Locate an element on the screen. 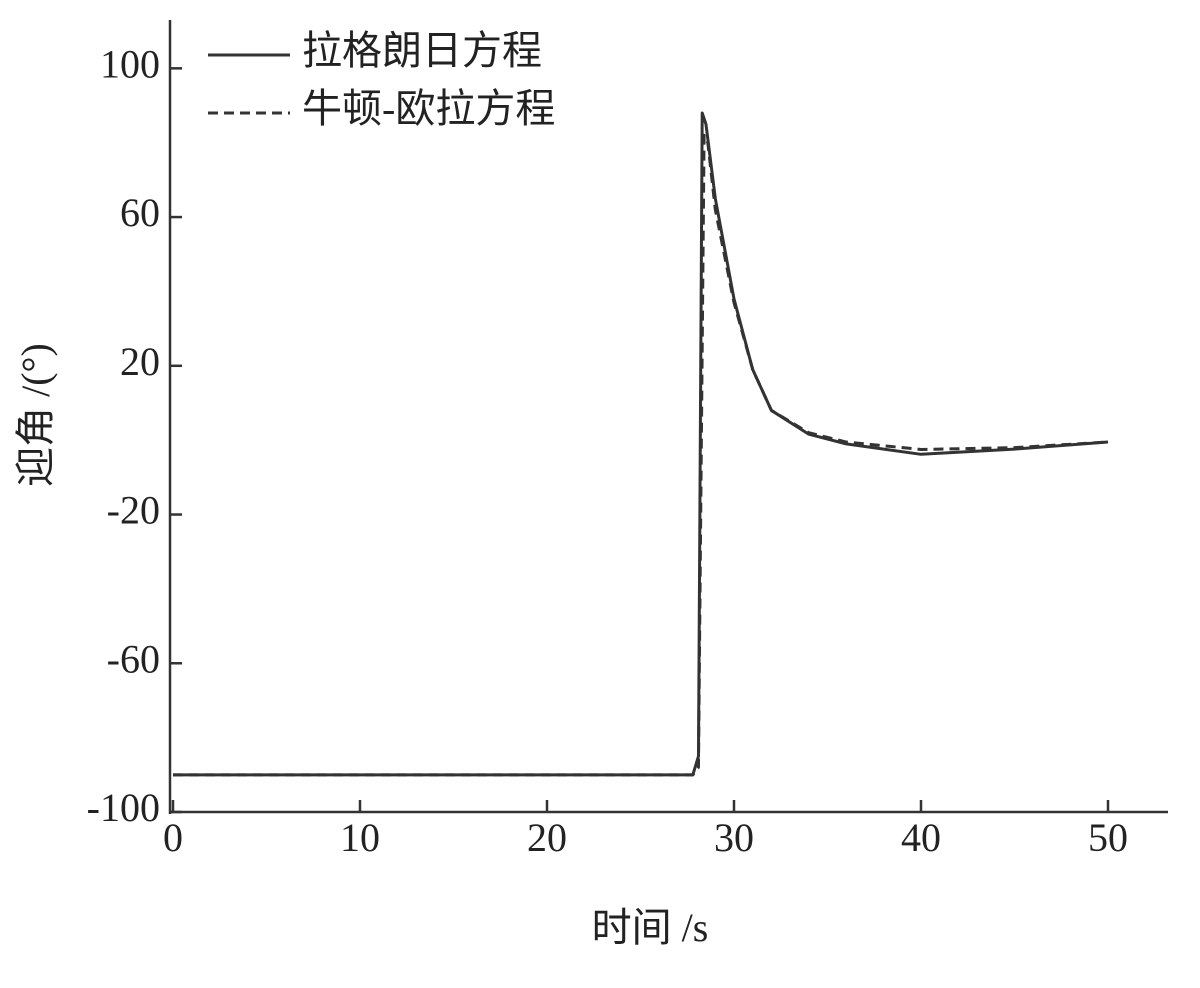 Image resolution: width=1200 pixels, height=988 pixels. y-tick-label: 100 is located at coordinates (130, 64).